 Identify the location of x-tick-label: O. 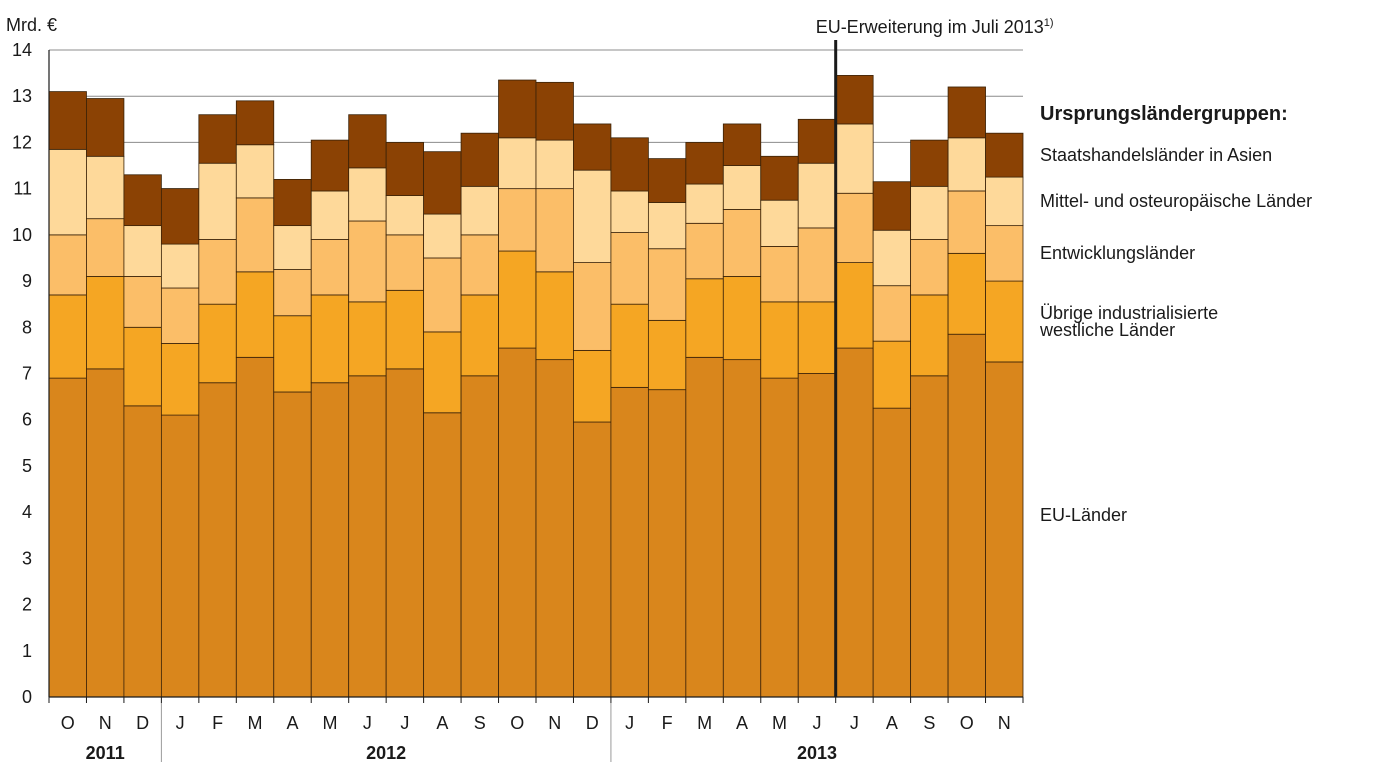
(68, 723).